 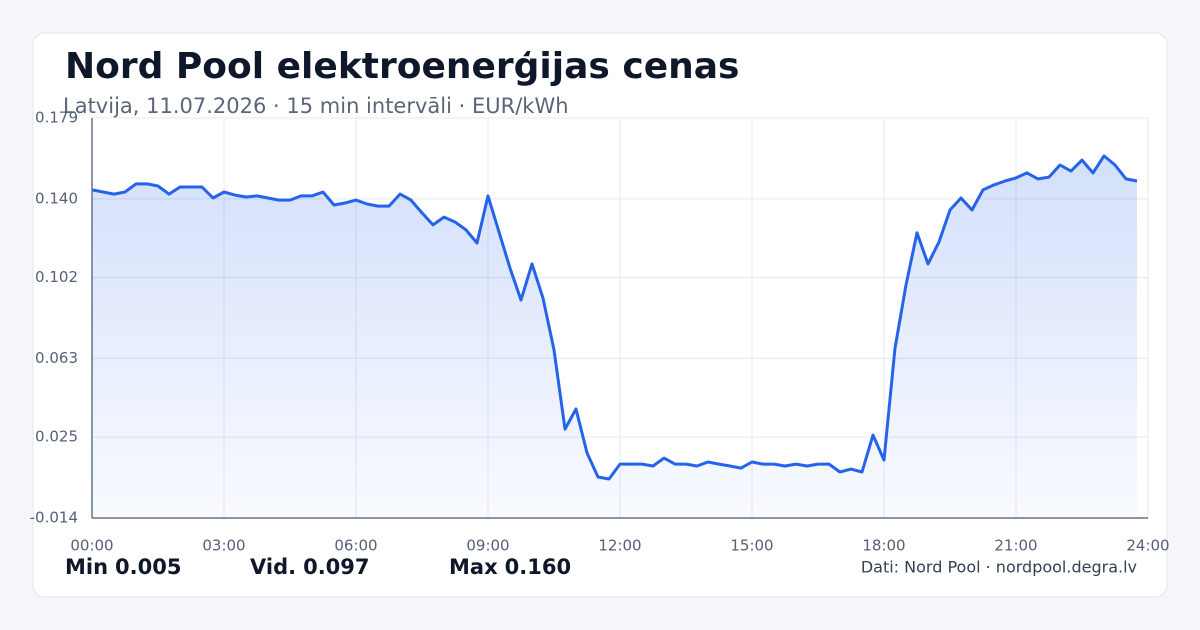 I want to click on stat: Min 0.005, so click(x=123, y=567).